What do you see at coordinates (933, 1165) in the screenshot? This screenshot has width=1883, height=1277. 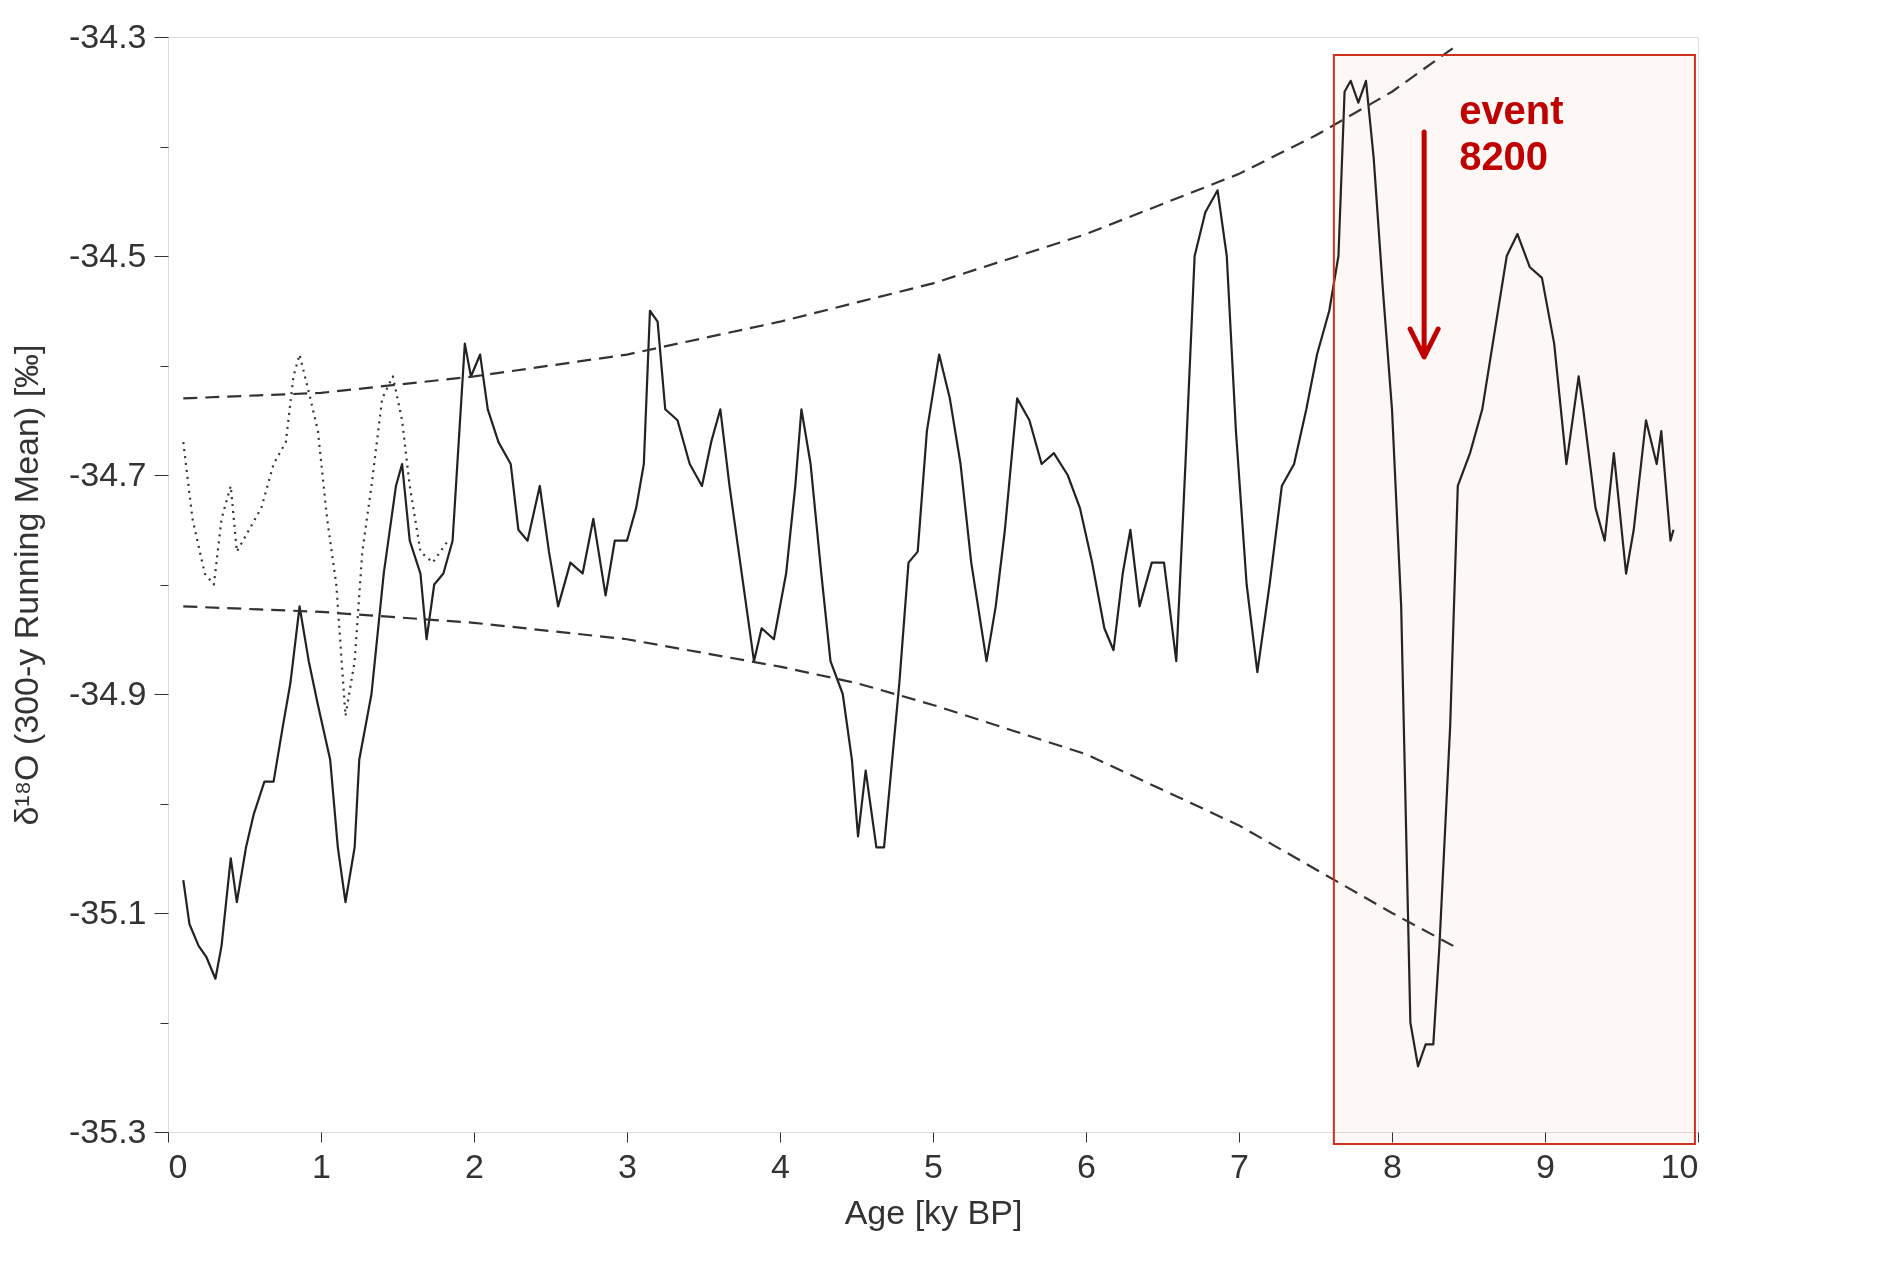 I see `x-tick-label: 5` at bounding box center [933, 1165].